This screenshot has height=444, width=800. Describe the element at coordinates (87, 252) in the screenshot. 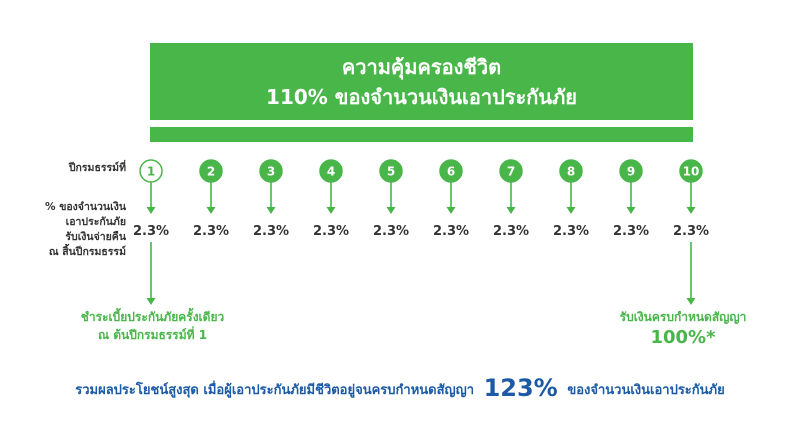

I see `payout-label-line: ณ สิ้นปีกรมธรรม์` at that location.